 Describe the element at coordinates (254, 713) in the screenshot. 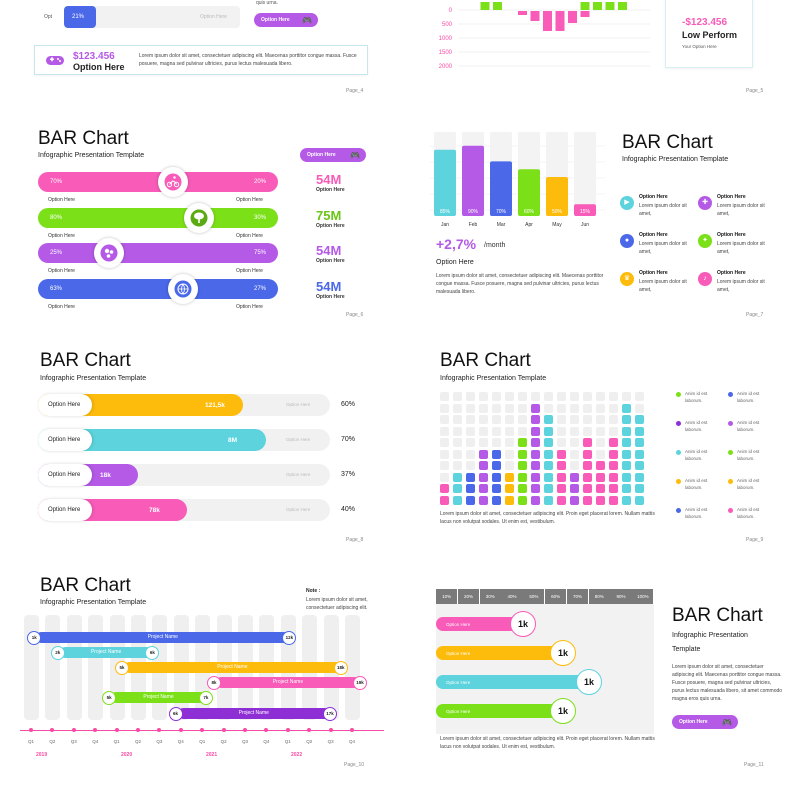

I see `gantt-bar: Project Name` at that location.